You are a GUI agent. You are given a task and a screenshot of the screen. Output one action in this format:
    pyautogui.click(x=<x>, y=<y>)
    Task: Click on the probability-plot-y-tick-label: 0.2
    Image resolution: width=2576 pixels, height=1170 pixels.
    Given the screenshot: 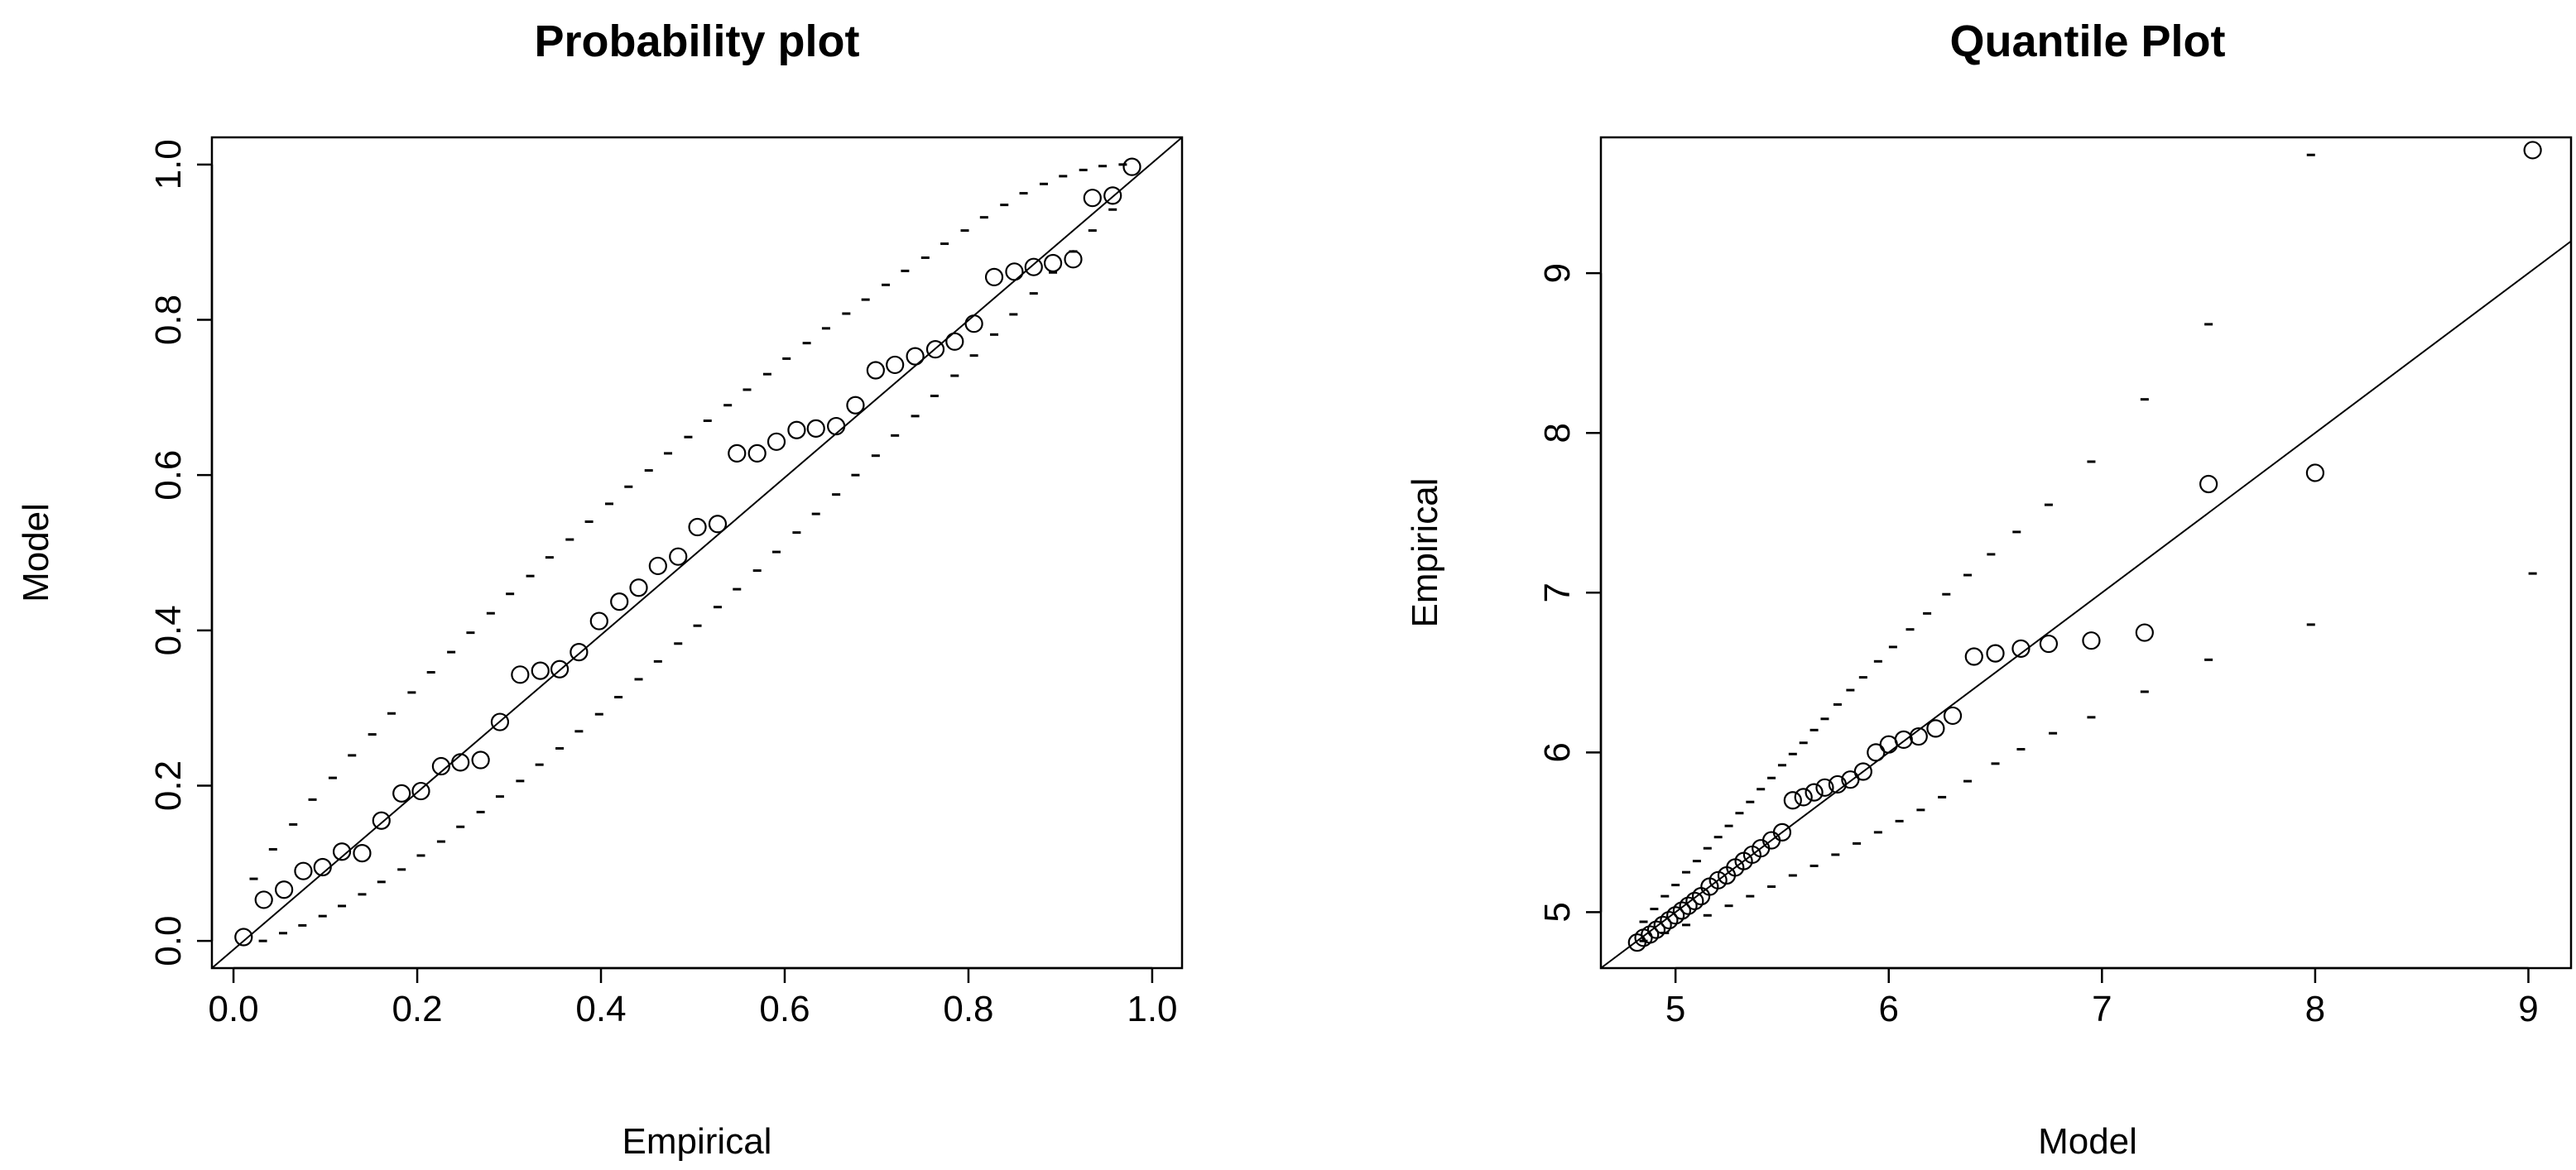 What is the action you would take?
    pyautogui.click(x=168, y=785)
    